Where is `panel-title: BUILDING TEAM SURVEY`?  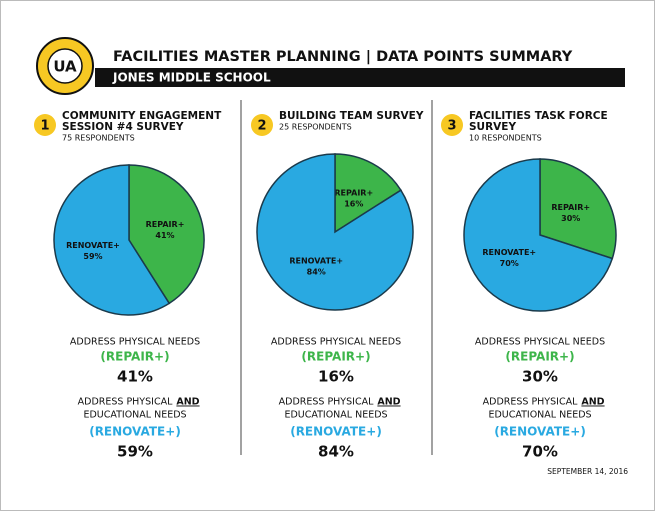
panel-title: BUILDING TEAM SURVEY is located at coordinates (351, 116).